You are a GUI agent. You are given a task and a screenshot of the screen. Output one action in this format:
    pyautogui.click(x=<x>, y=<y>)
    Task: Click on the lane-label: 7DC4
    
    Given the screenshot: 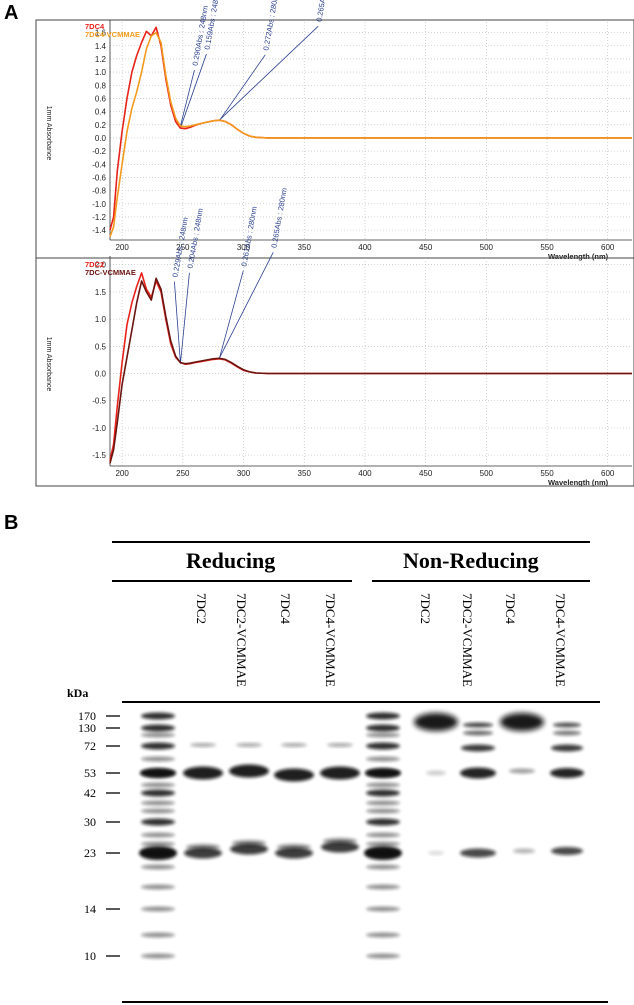 What is the action you would take?
    pyautogui.click(x=510, y=609)
    